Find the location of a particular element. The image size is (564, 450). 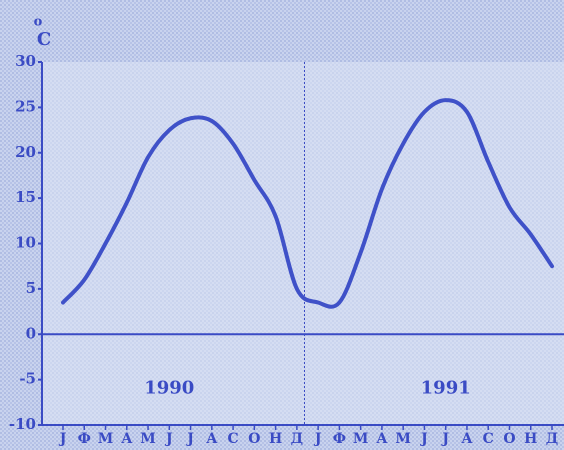

y-tick-label: -10 is located at coordinates (22, 424).